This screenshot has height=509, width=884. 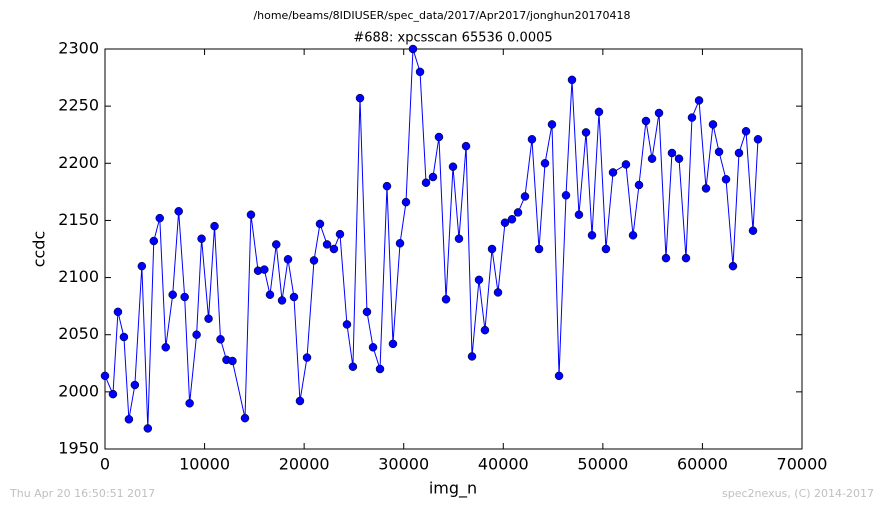 What do you see at coordinates (204, 464) in the screenshot?
I see `x-tick-label: 10000` at bounding box center [204, 464].